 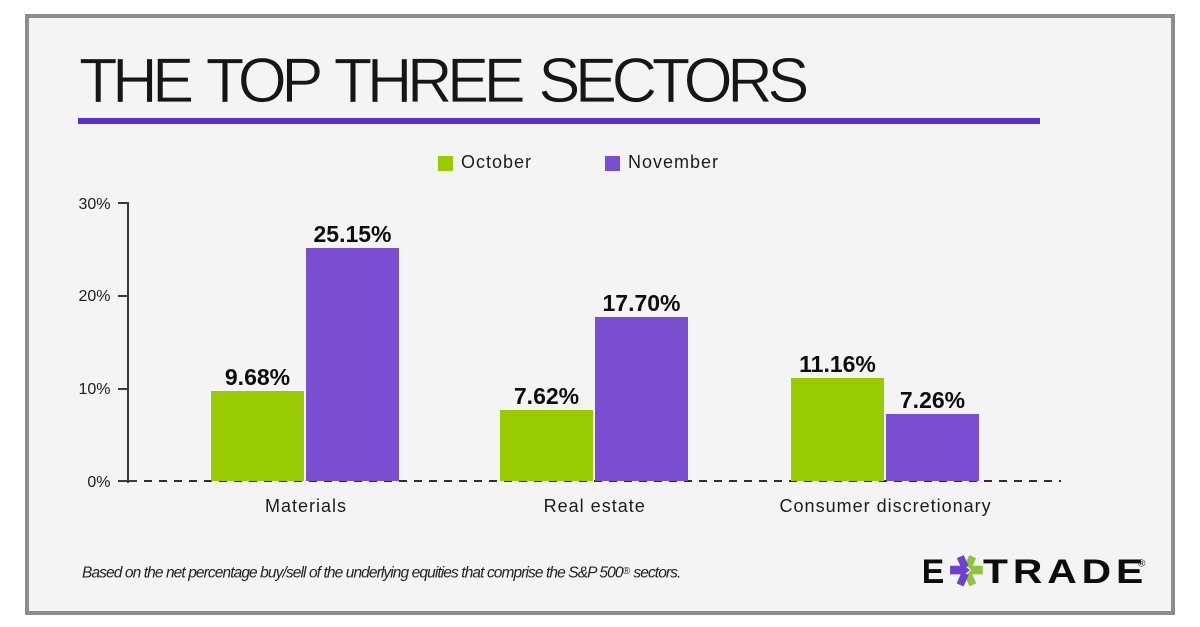 I want to click on svg-text: E, so click(x=934, y=573).